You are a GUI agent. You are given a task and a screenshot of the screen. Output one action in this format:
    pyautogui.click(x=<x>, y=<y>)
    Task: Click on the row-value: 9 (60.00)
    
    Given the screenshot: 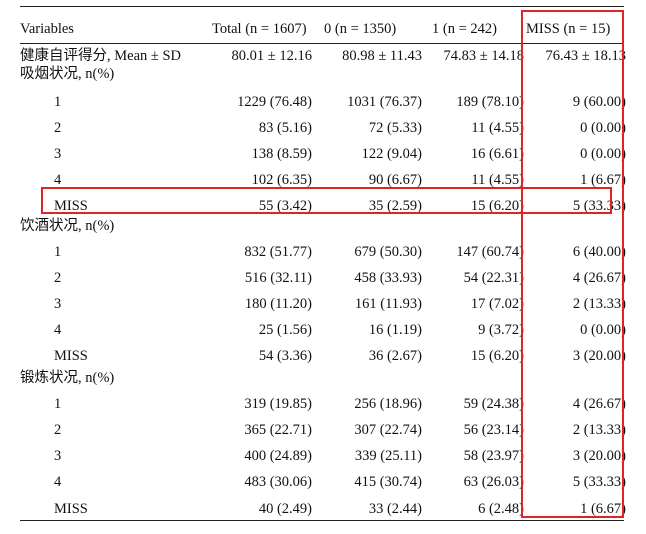 What is the action you would take?
    pyautogui.click(x=599, y=102)
    